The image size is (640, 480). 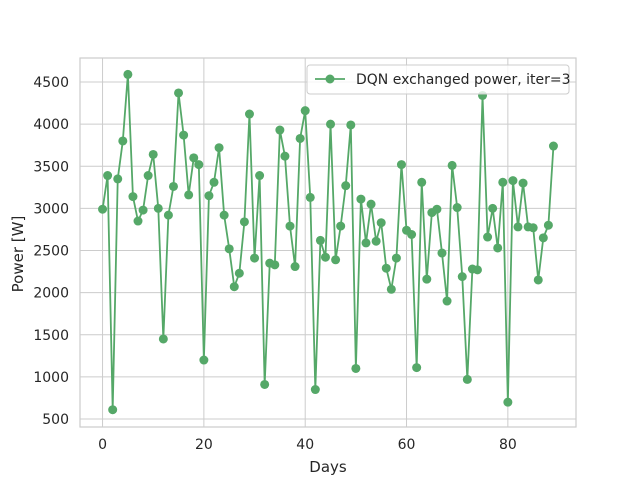 What do you see at coordinates (328, 467) in the screenshot?
I see `x-axis-label: Days` at bounding box center [328, 467].